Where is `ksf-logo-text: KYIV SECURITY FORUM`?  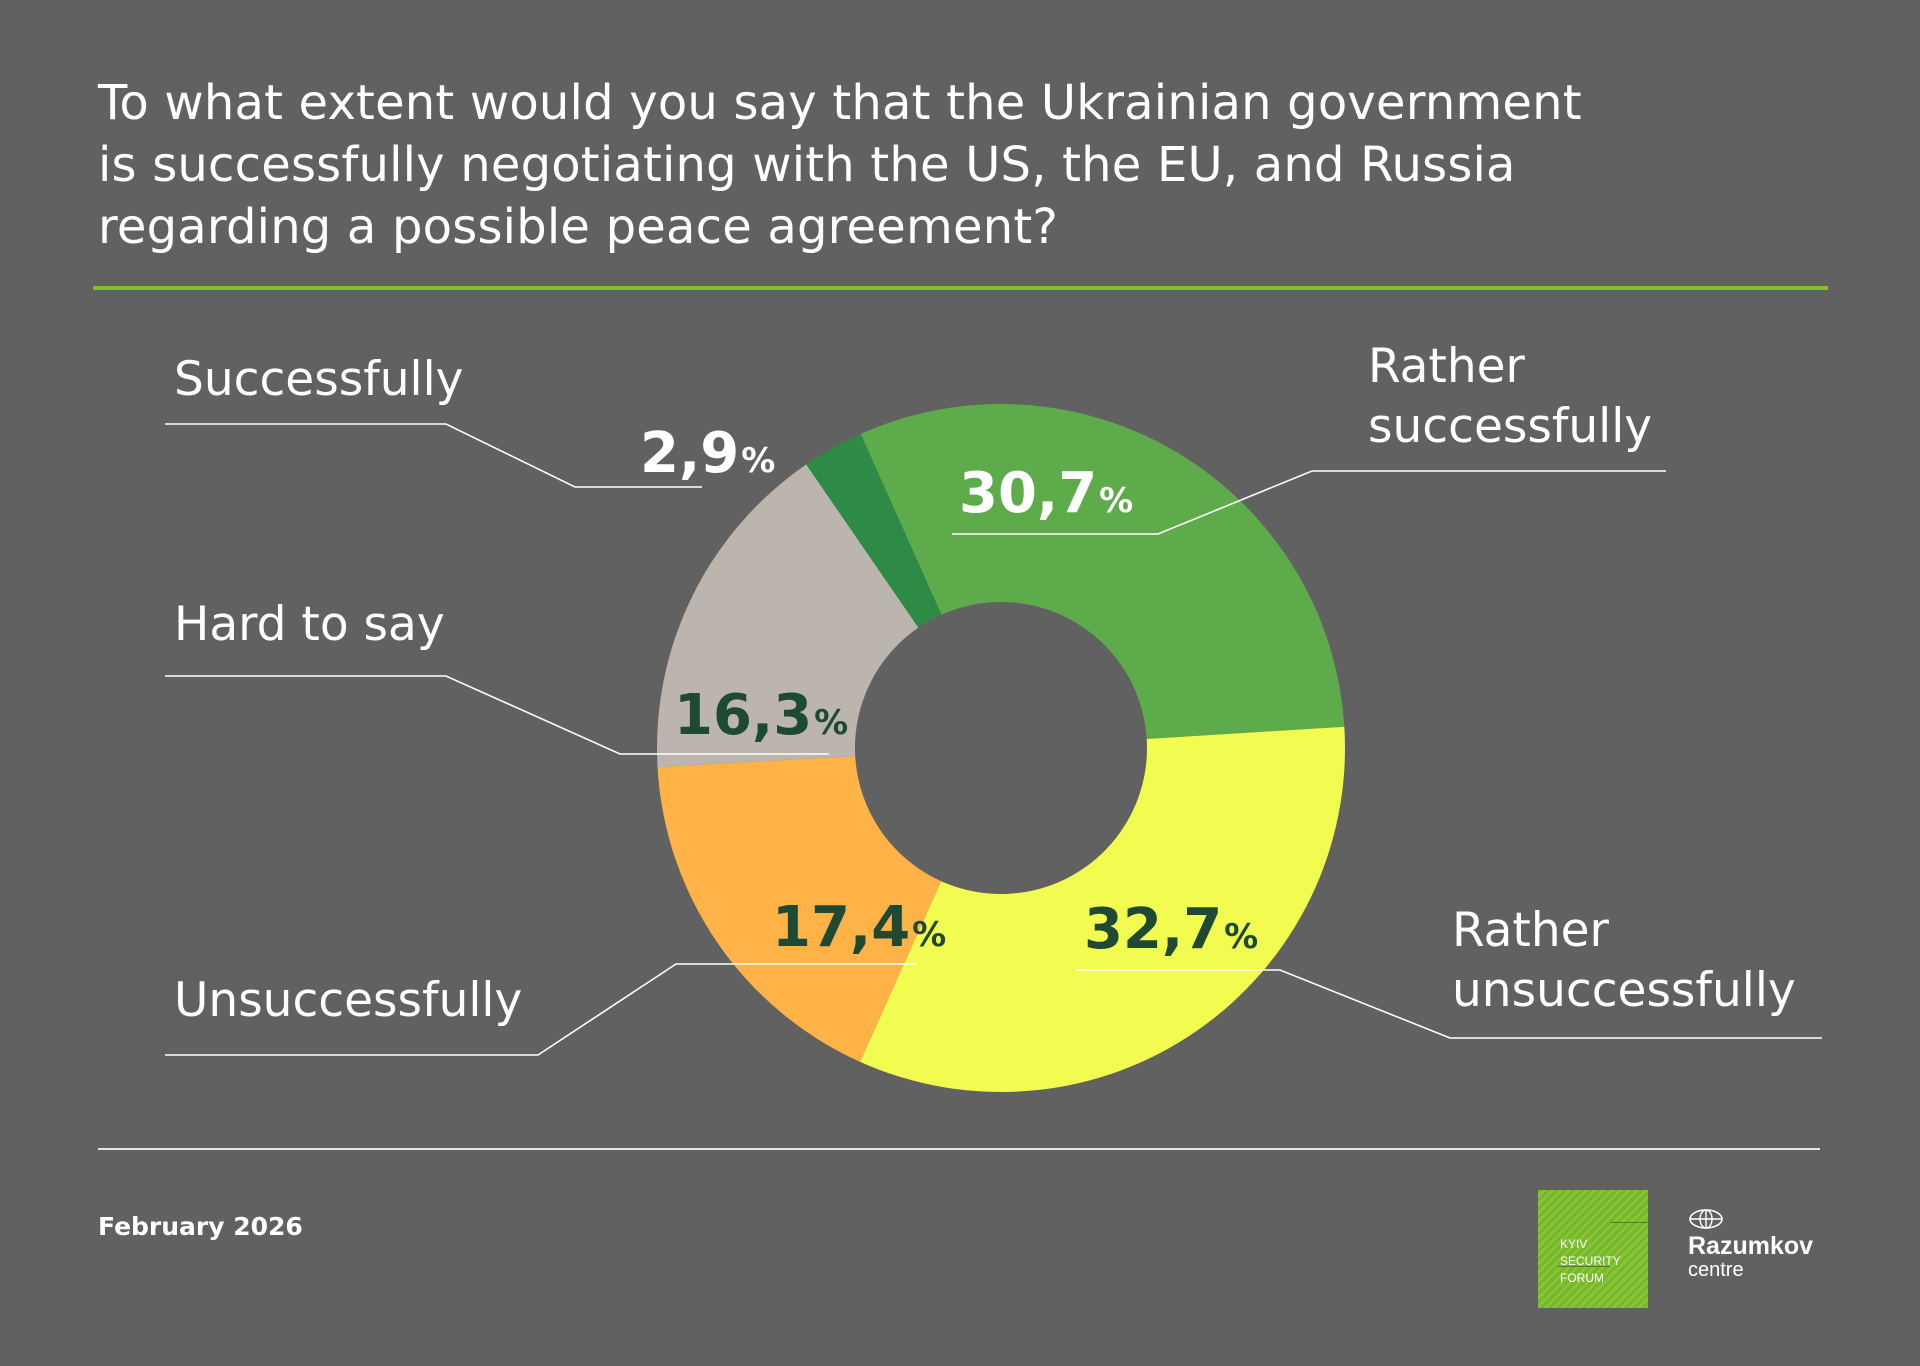 ksf-logo-text: KYIV SECURITY FORUM is located at coordinates (1590, 1261).